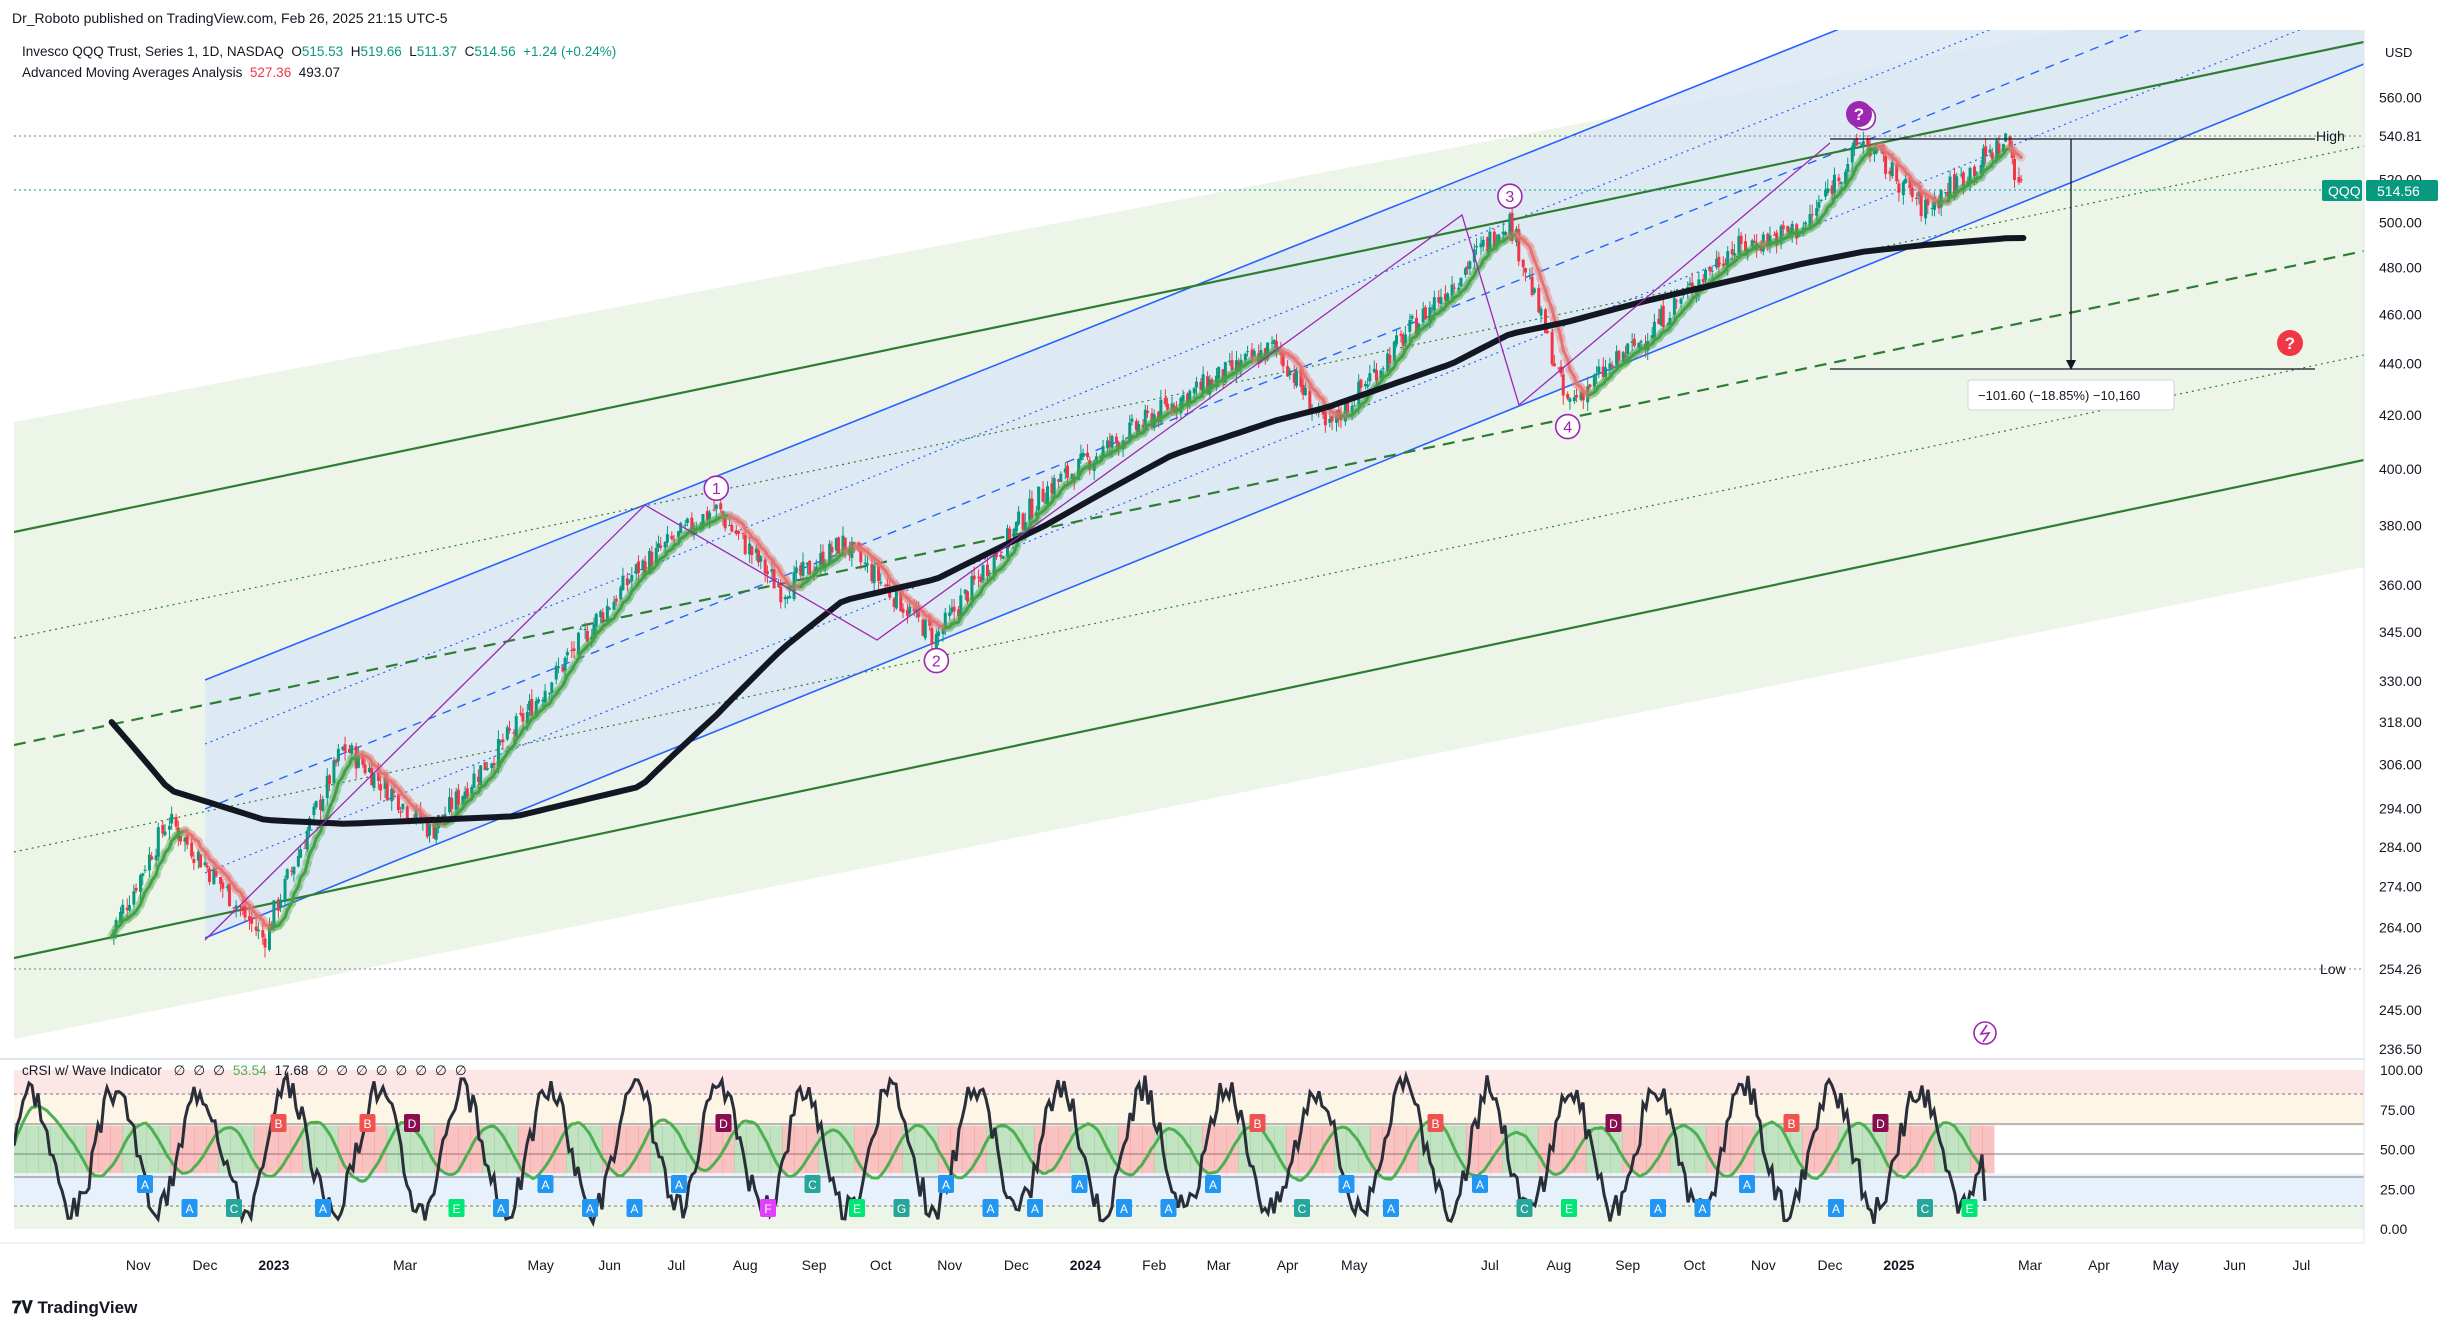 The image size is (2439, 1326). Describe the element at coordinates (901, 1208) in the screenshot. I see `crsi-marker-17: G` at that location.